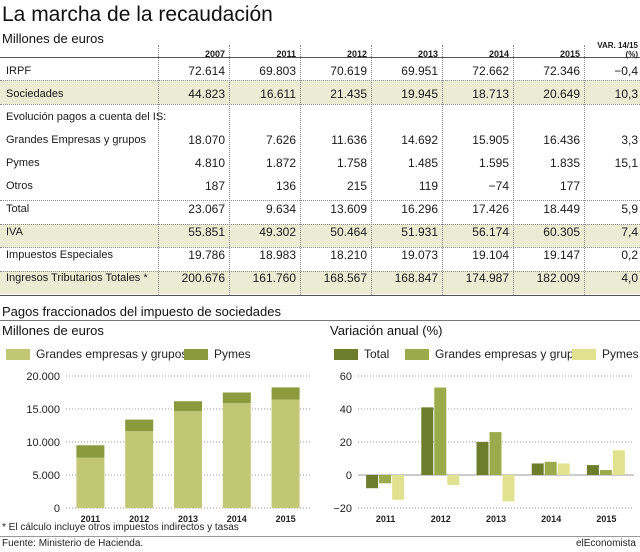  What do you see at coordinates (419, 93) in the screenshot?
I see `table-cell: 19.945` at bounding box center [419, 93].